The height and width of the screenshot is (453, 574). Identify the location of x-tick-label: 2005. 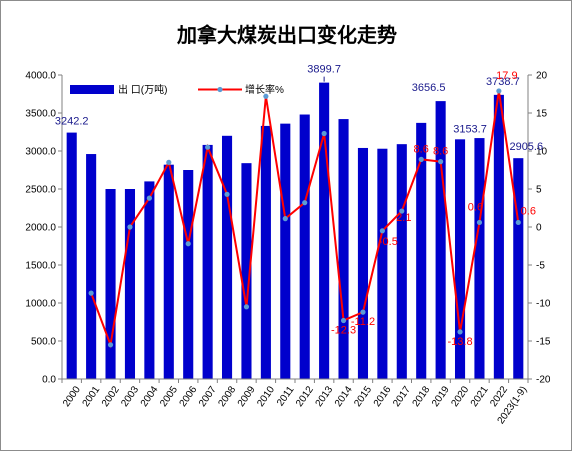
(169, 396).